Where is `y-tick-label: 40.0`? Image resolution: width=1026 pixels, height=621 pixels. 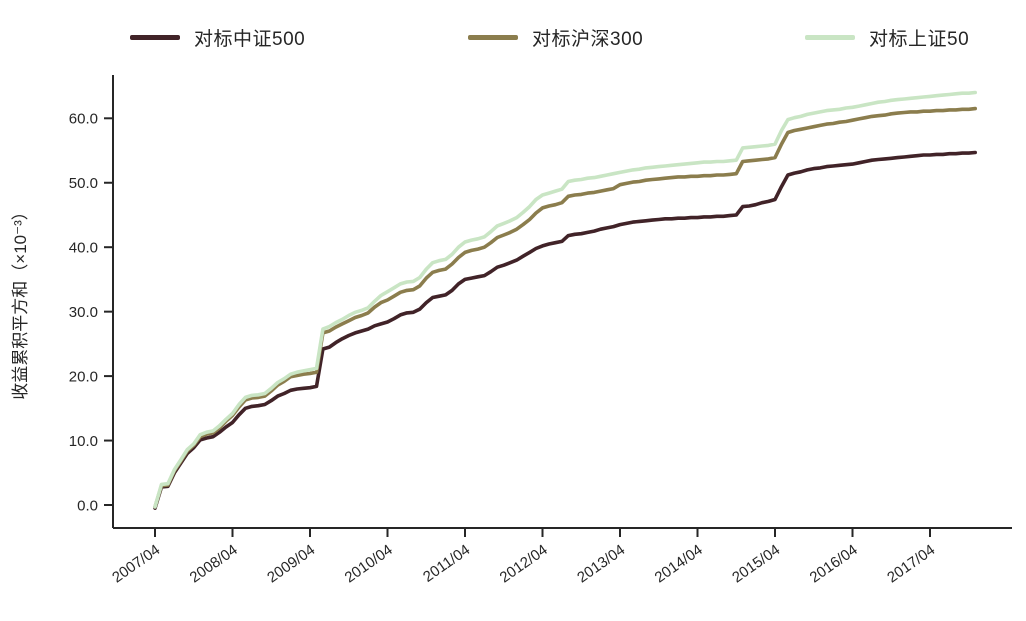
y-tick-label: 40.0 is located at coordinates (83, 247).